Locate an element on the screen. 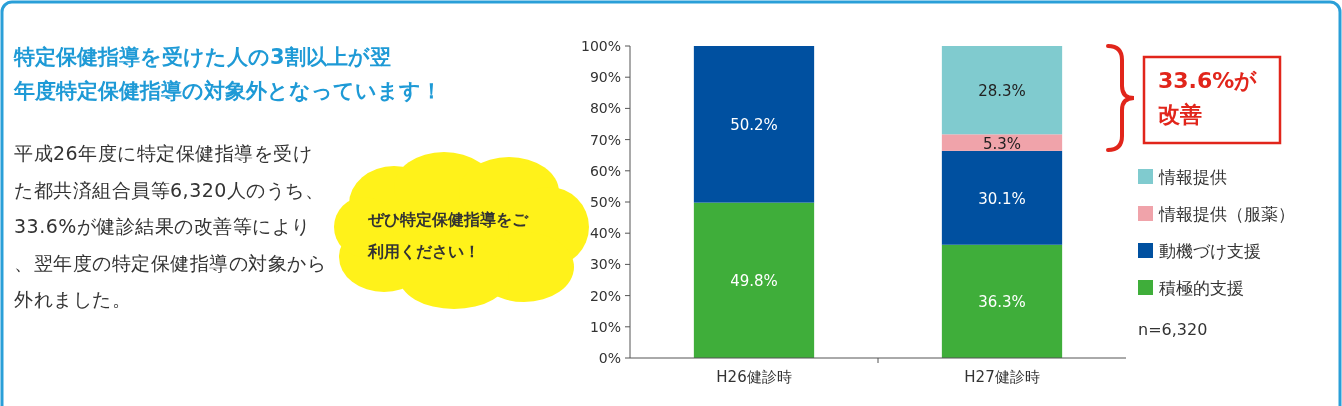  data-label: 50.2% is located at coordinates (754, 125).